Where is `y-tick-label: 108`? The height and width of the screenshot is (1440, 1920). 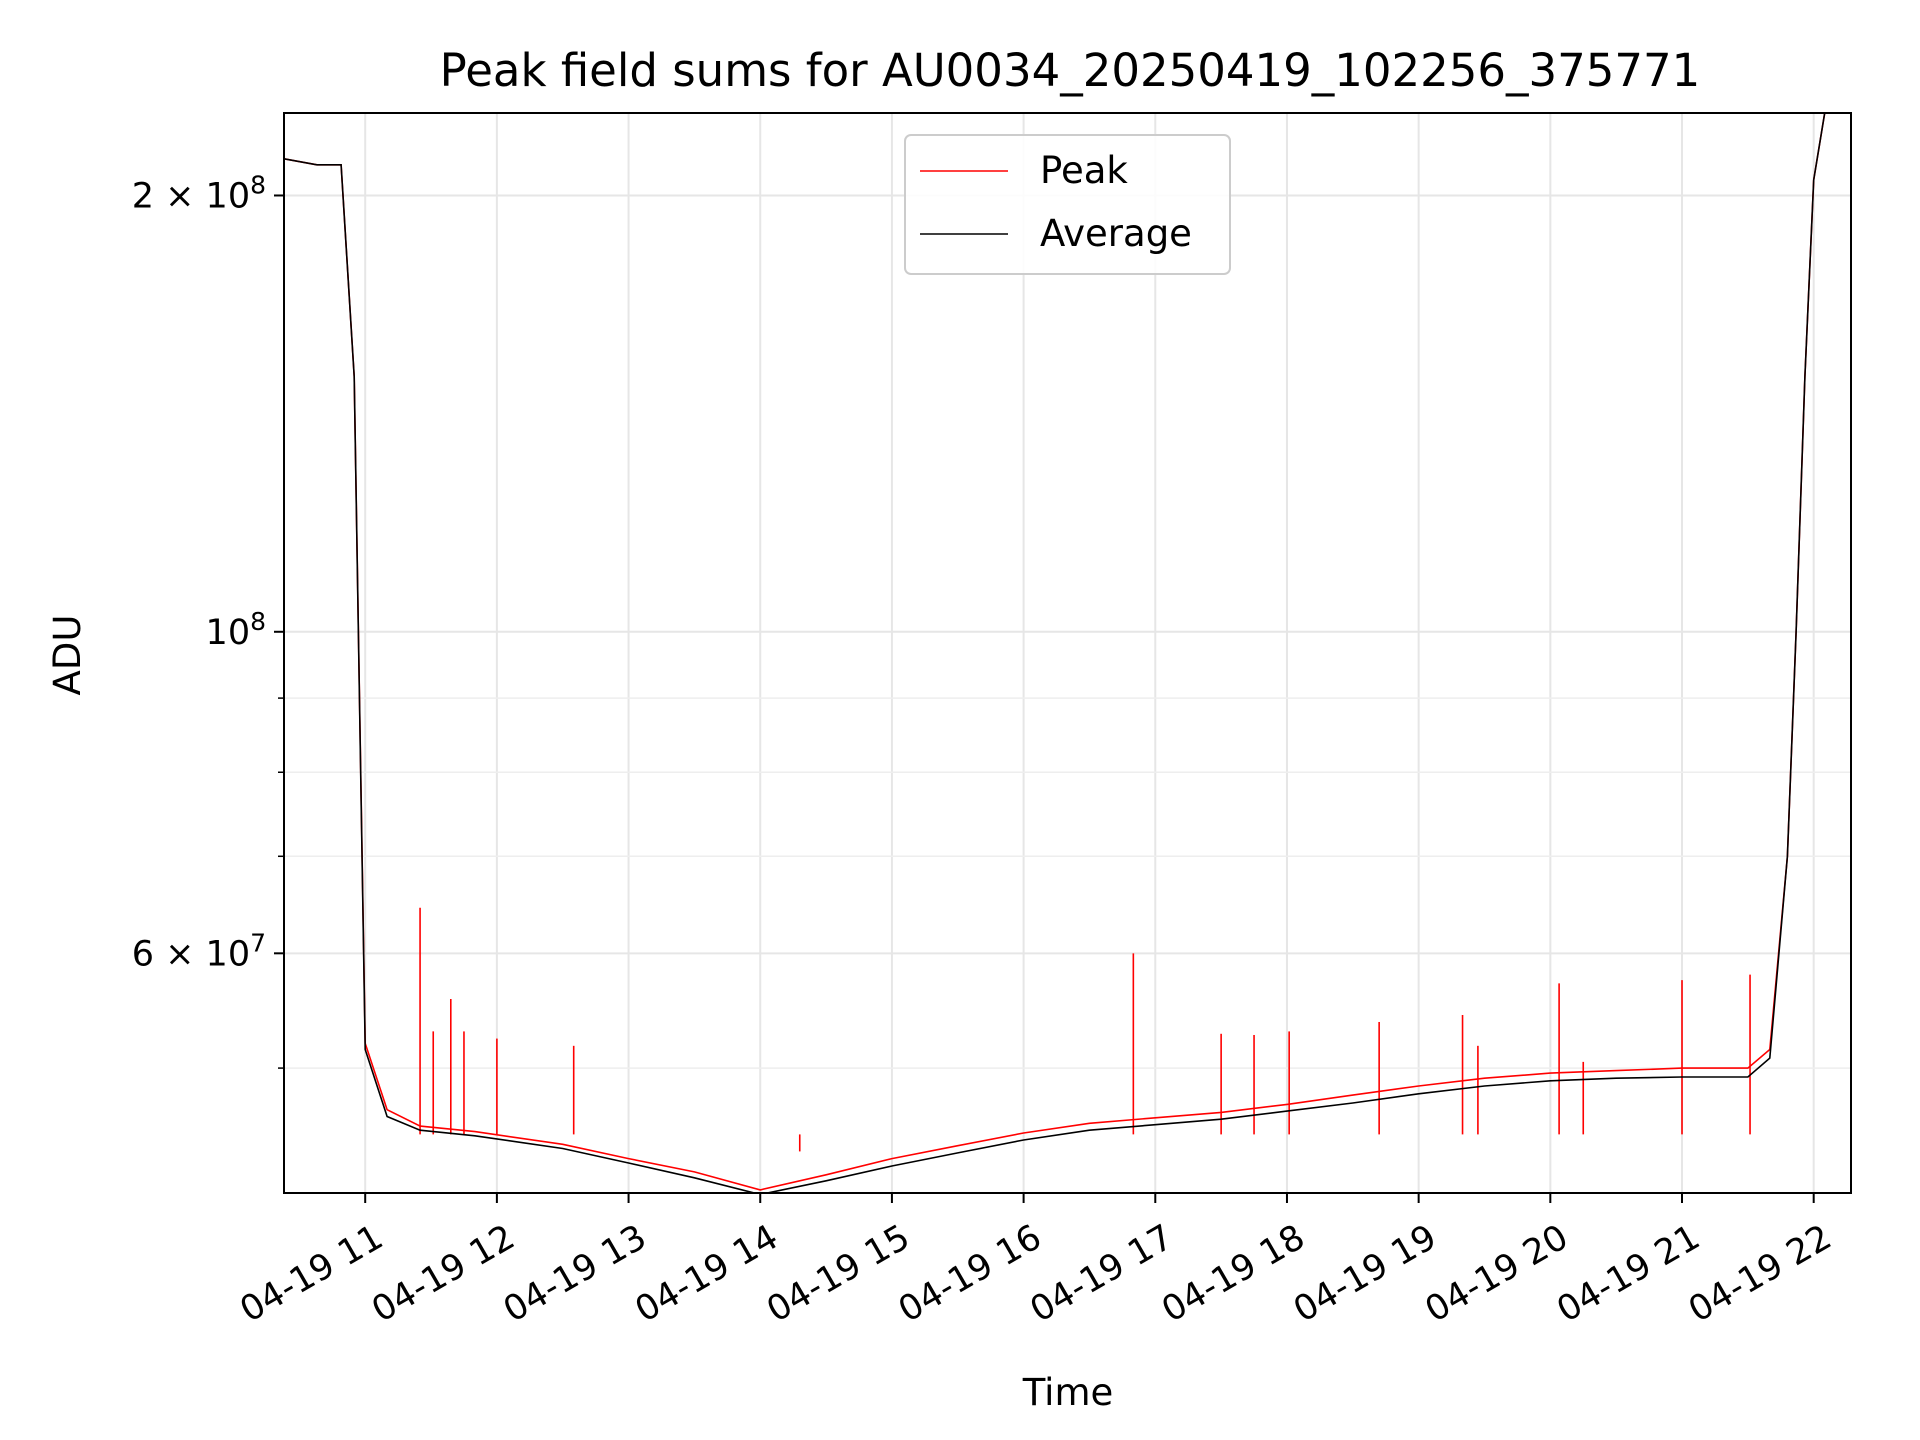 y-tick-label: 108 is located at coordinates (236, 630).